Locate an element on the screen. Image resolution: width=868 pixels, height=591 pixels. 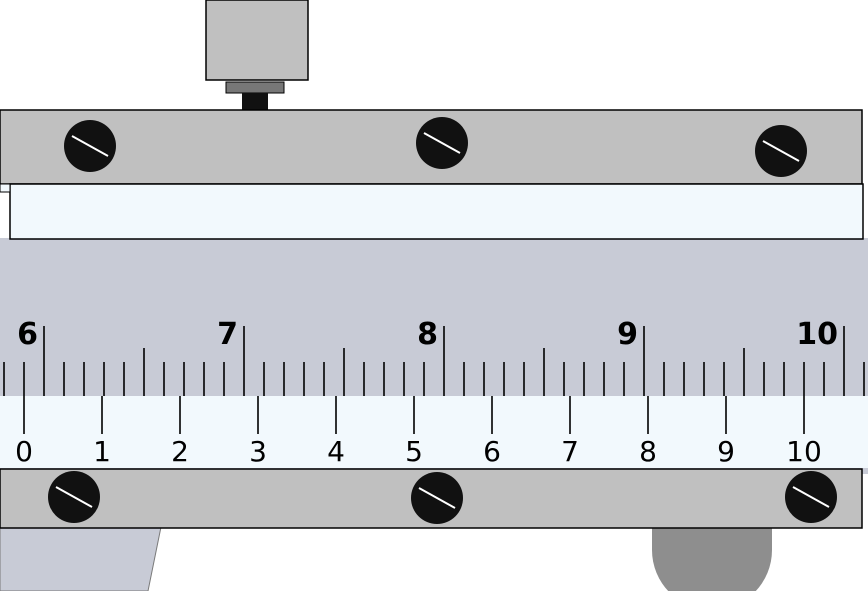
vernier-scale-label: 2 is located at coordinates (180, 451).